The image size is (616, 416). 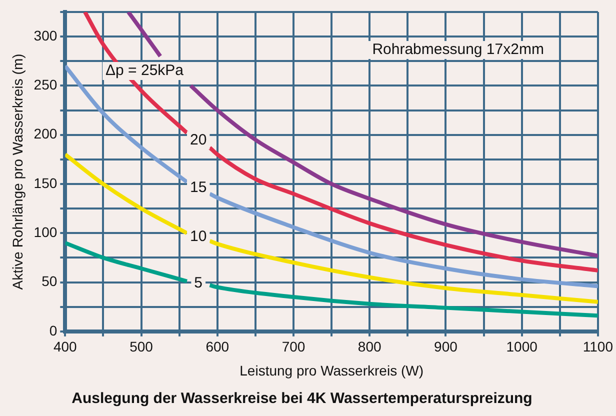 What do you see at coordinates (458, 49) in the screenshot?
I see `annotation: Rohrabmessung 17x2mm` at bounding box center [458, 49].